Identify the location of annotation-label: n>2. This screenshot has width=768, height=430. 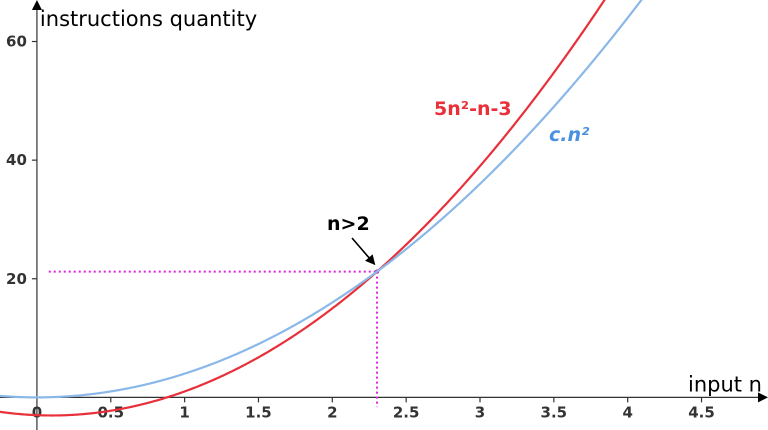
(348, 224).